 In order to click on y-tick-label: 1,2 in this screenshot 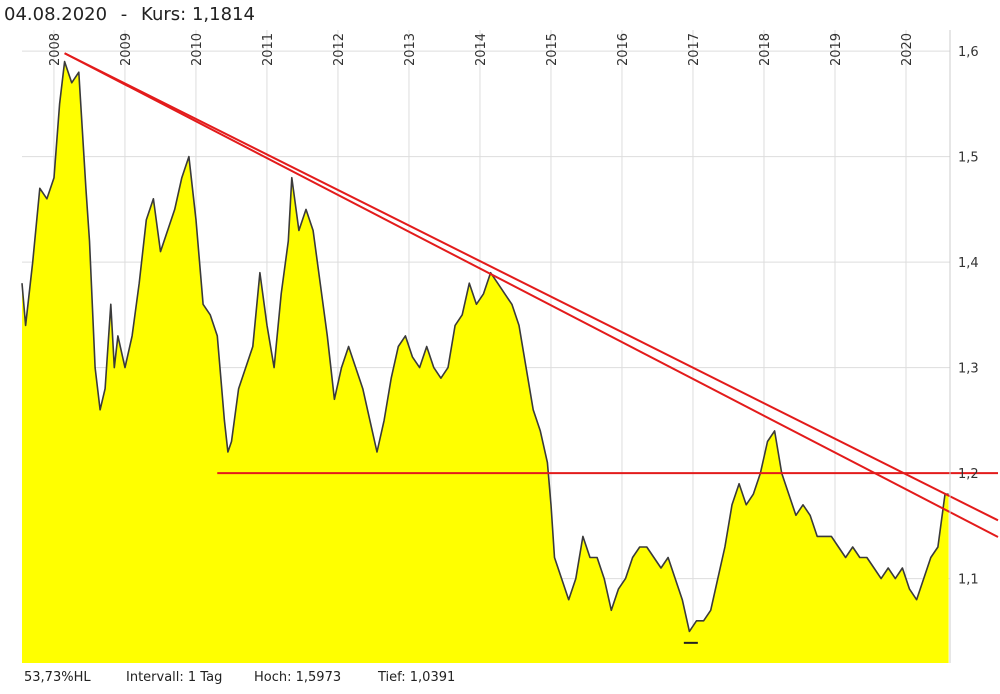, I will do `click(968, 474)`.